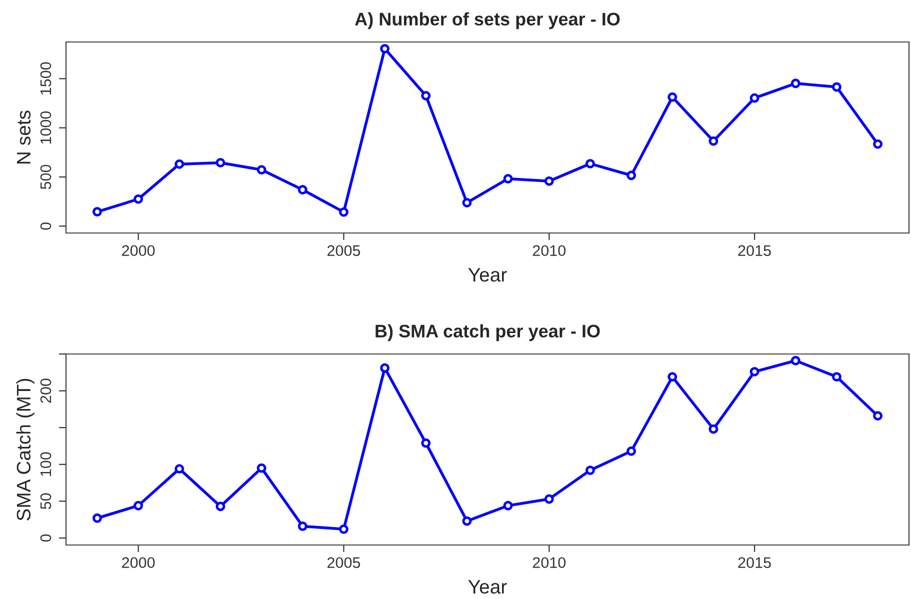 The width and height of the screenshot is (911, 599). What do you see at coordinates (46, 390) in the screenshot?
I see `y-tick-label: 200` at bounding box center [46, 390].